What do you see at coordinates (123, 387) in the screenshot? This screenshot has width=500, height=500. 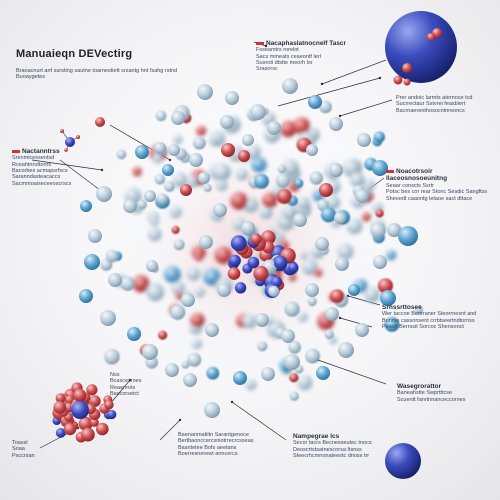 I see `callout-line: Reaenrots` at bounding box center [123, 387].